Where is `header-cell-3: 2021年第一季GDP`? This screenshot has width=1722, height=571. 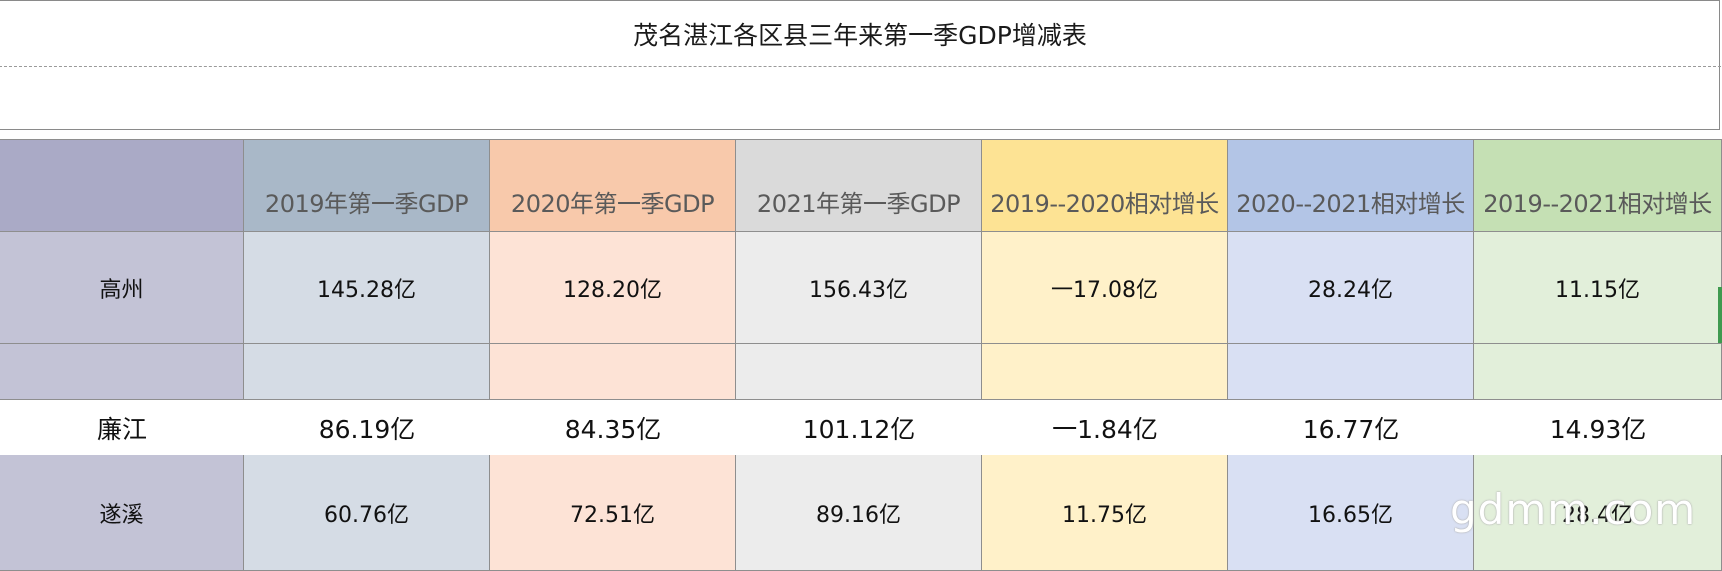
header-cell-3: 2021年第一季GDP is located at coordinates (859, 186).